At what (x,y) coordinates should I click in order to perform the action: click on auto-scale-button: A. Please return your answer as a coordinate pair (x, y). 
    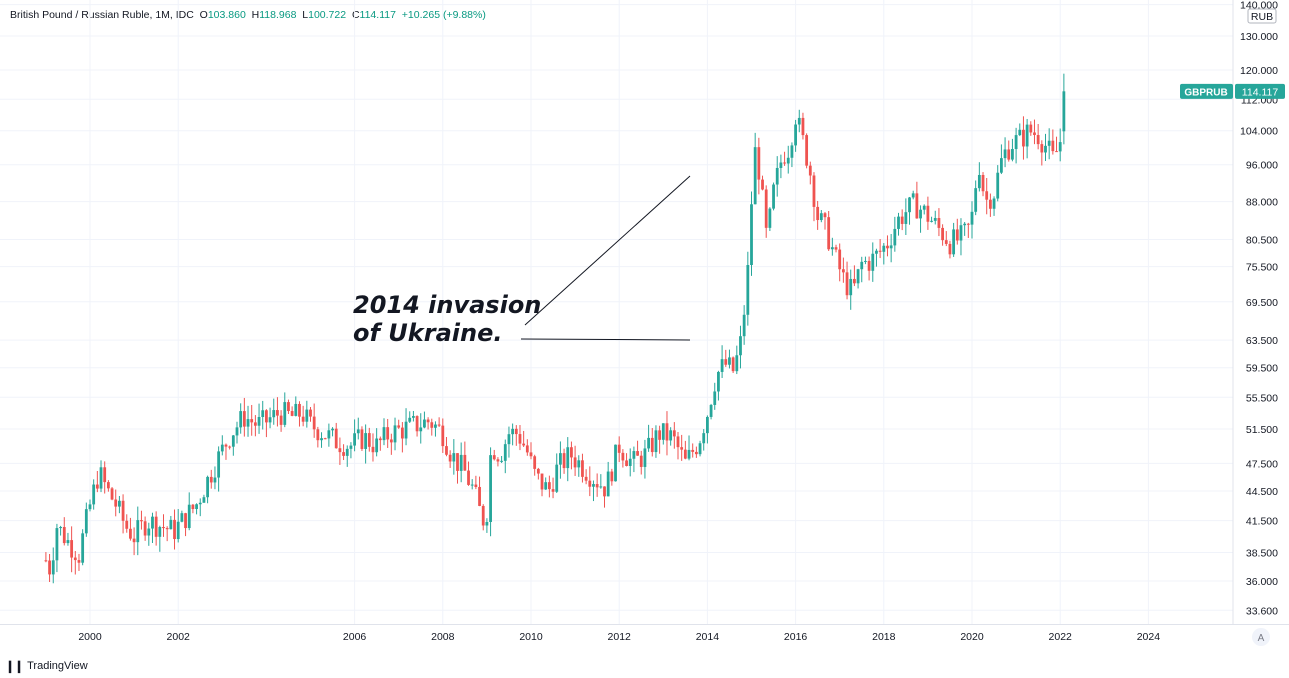
    Looking at the image, I should click on (1261, 637).